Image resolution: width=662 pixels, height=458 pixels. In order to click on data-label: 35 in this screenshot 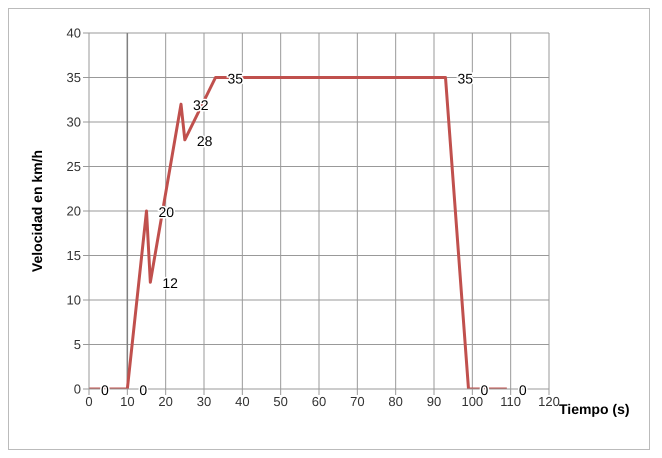, I will do `click(466, 78)`.